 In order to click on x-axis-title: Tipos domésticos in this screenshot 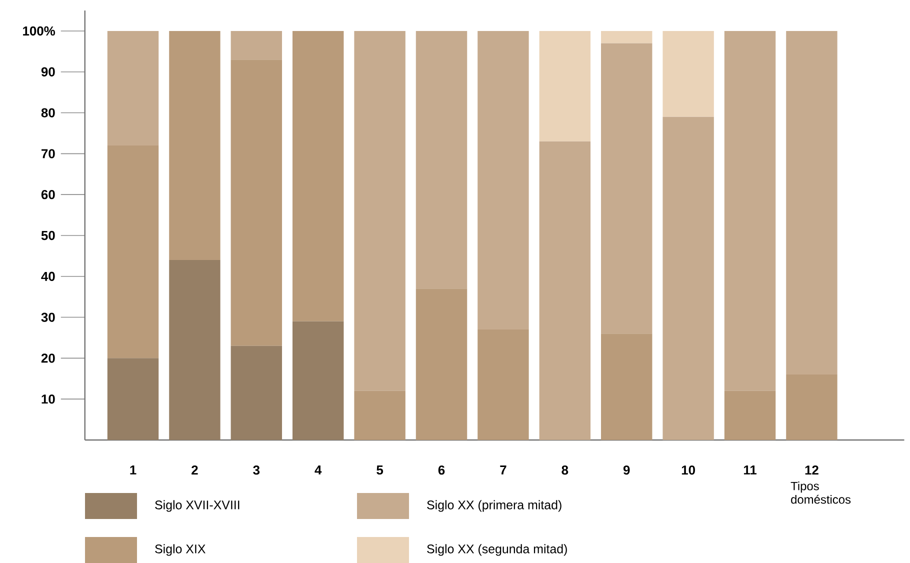, I will do `click(820, 493)`.